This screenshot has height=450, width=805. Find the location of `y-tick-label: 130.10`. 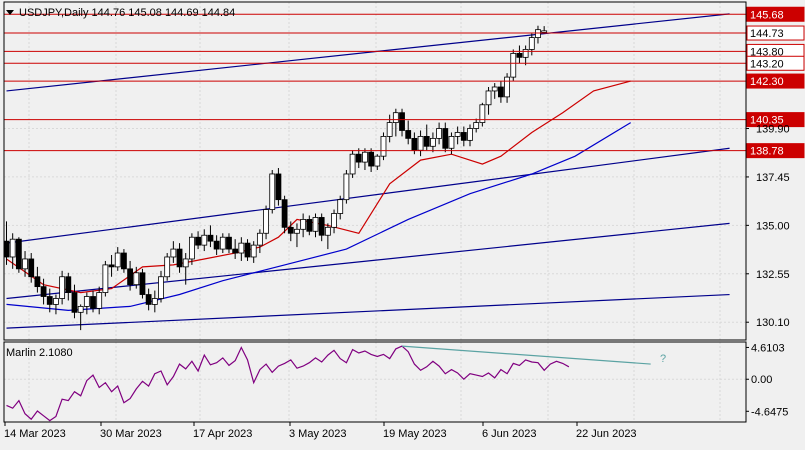

y-tick-label: 130.10 is located at coordinates (773, 323).